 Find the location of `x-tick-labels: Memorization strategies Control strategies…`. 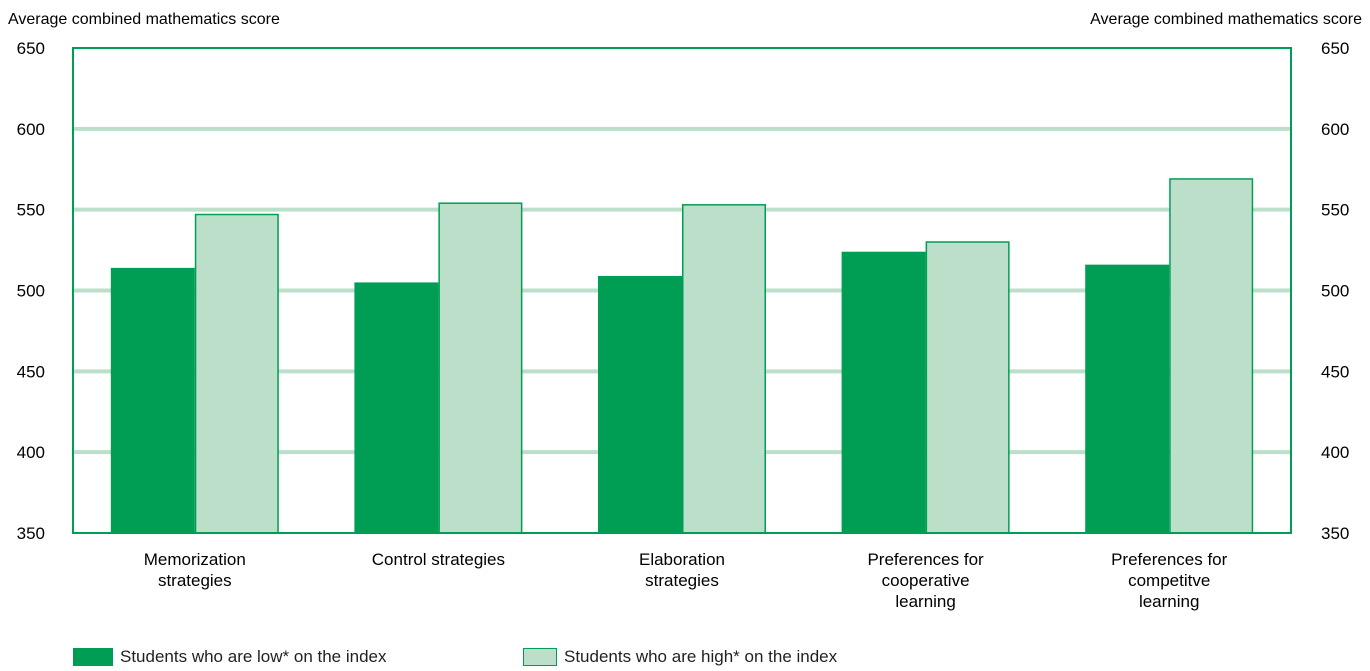

x-tick-labels: Memorization strategies Control strategies… is located at coordinates (686, 580).